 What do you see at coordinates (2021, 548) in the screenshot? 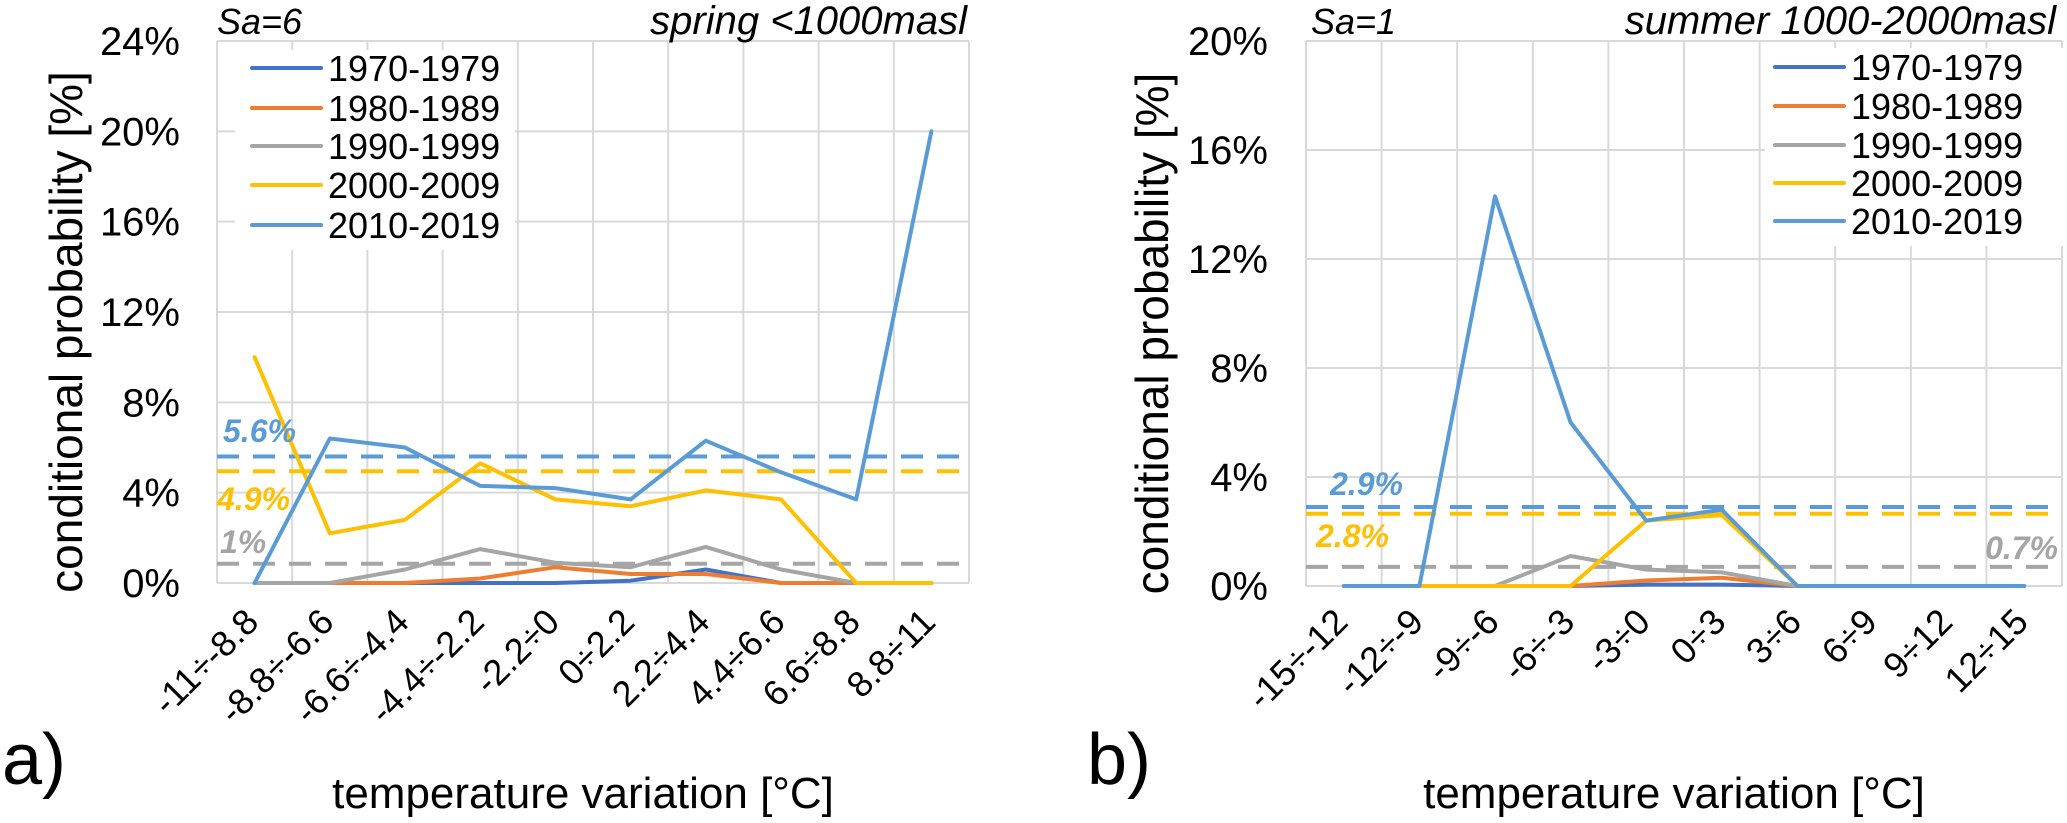
I see `mean-label: 0.7%` at bounding box center [2021, 548].